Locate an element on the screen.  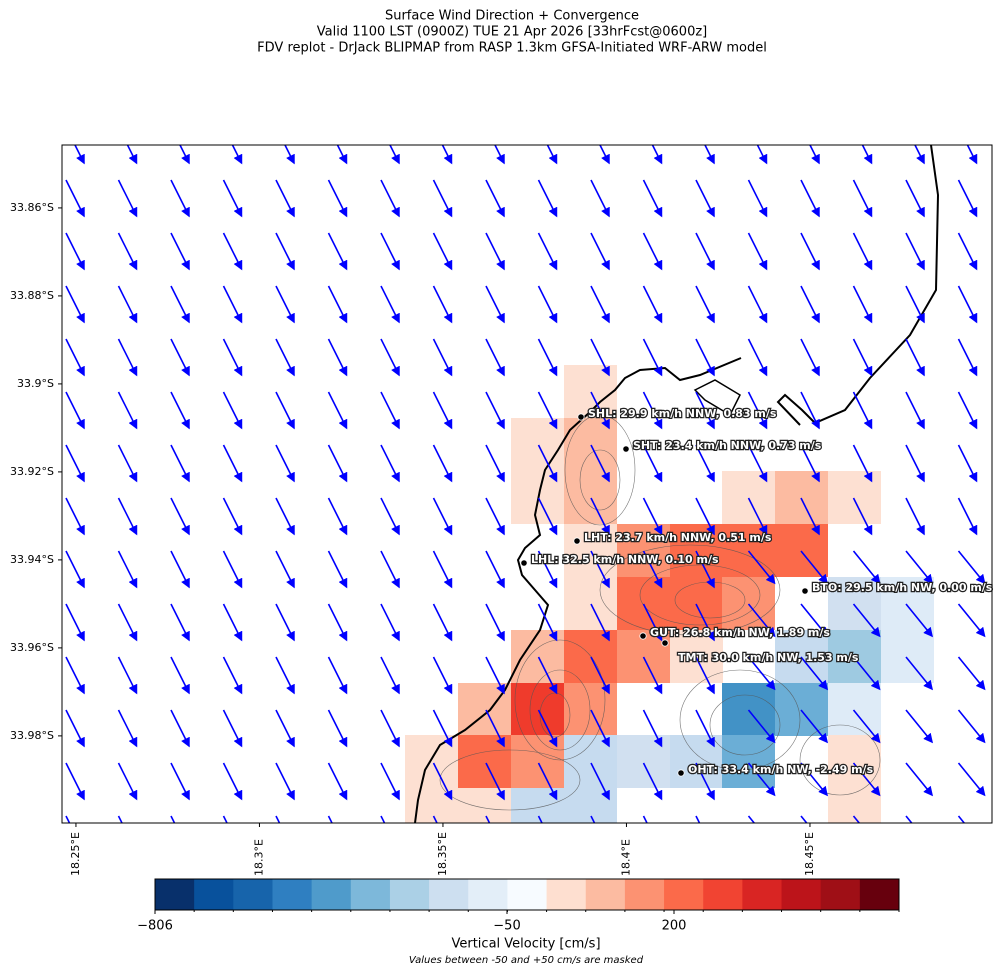
station-label: GUT: 26.8 km/h NW, 1.89 m/s is located at coordinates (740, 632).